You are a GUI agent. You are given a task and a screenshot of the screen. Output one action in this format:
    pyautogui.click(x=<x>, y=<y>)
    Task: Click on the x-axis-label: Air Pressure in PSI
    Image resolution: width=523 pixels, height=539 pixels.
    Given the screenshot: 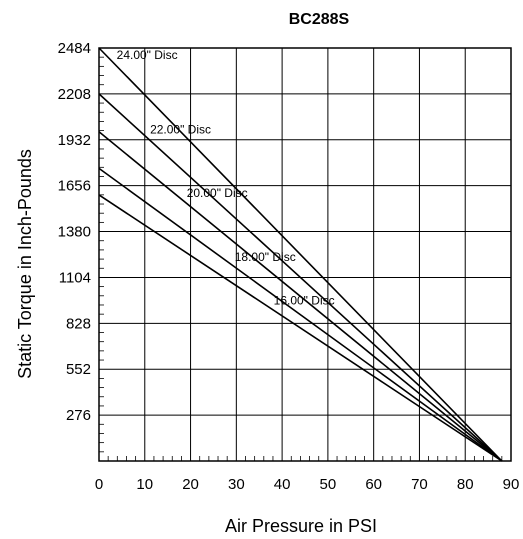 What is the action you would take?
    pyautogui.click(x=301, y=526)
    